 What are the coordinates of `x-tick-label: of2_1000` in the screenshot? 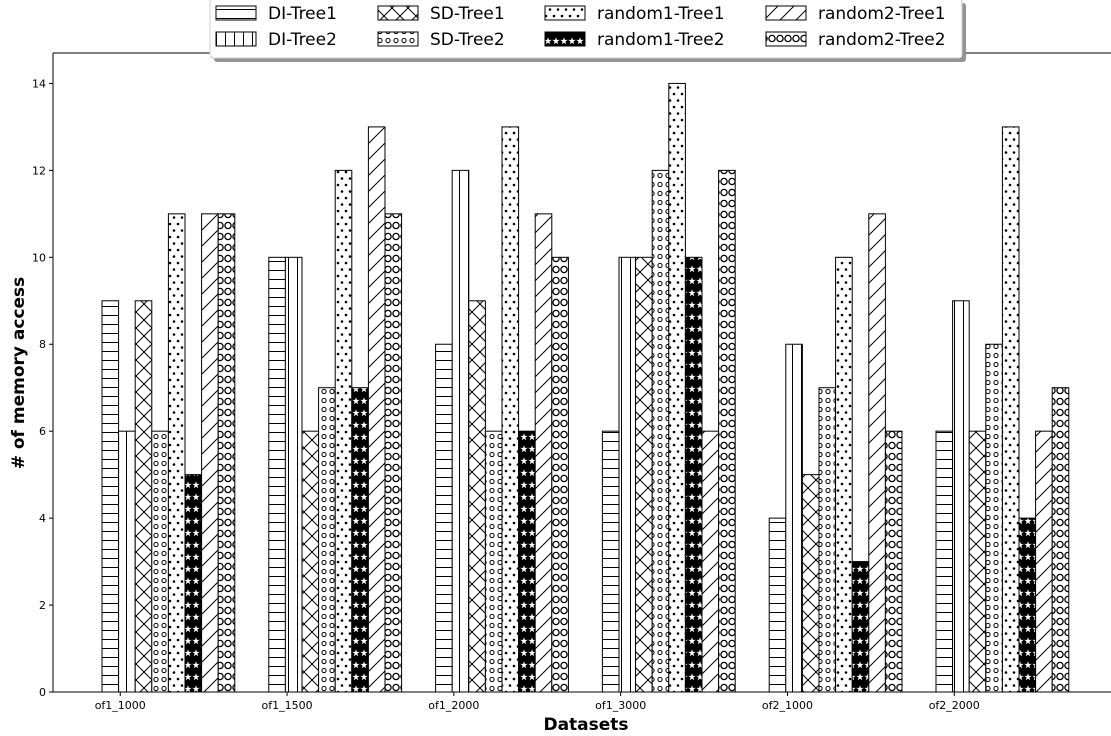 It's located at (787, 705).